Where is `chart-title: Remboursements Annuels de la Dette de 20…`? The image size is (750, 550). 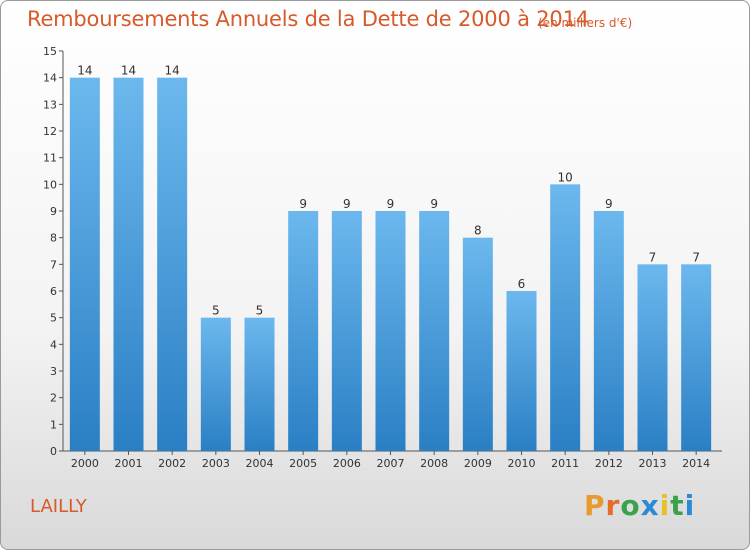 chart-title: Remboursements Annuels de la Dette de 20… is located at coordinates (308, 19).